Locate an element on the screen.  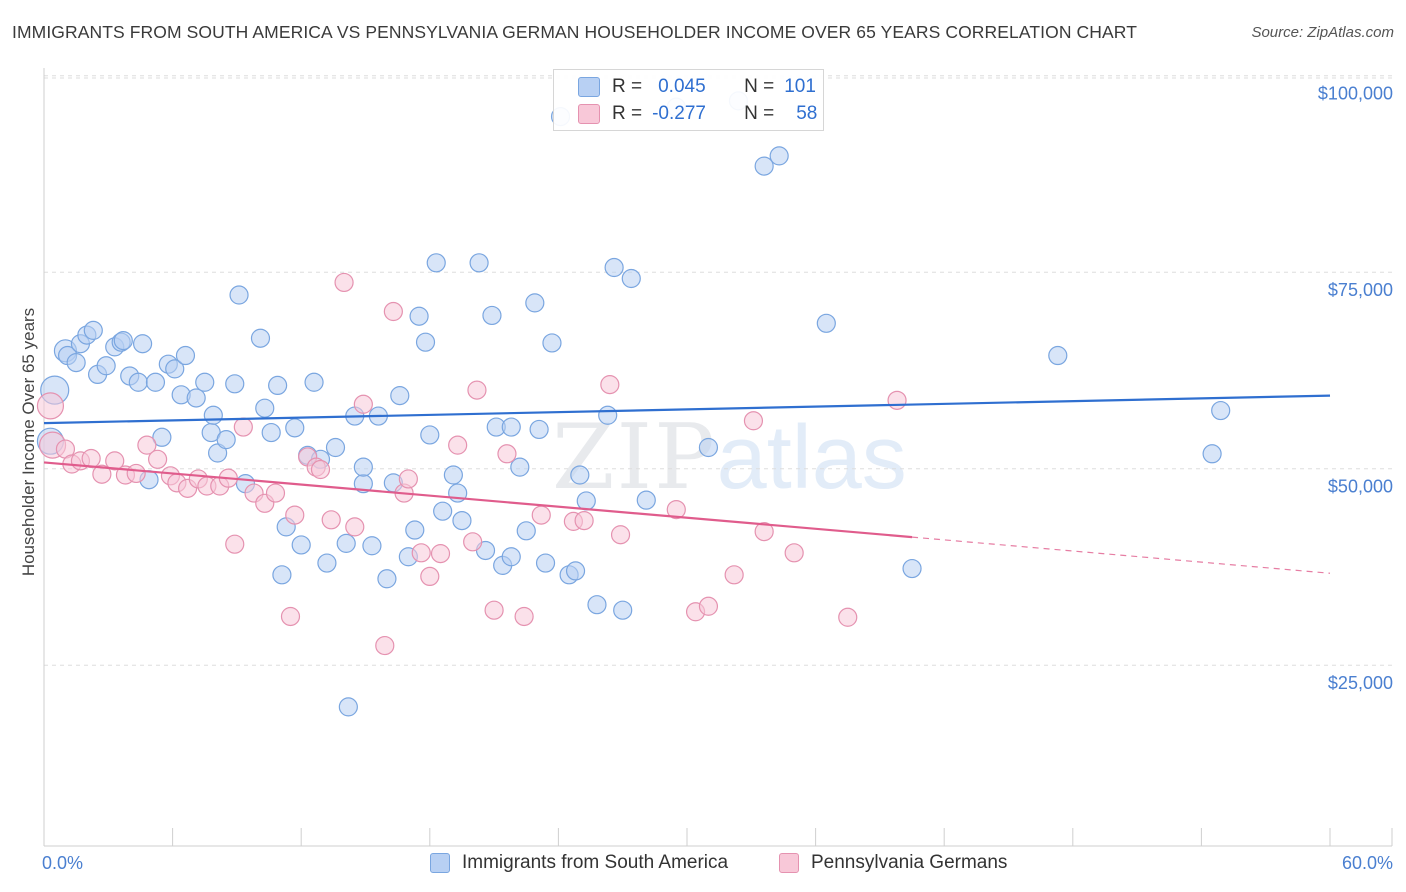
legend-item-blue: Immigrants from South America is located at coordinates (579, 863).